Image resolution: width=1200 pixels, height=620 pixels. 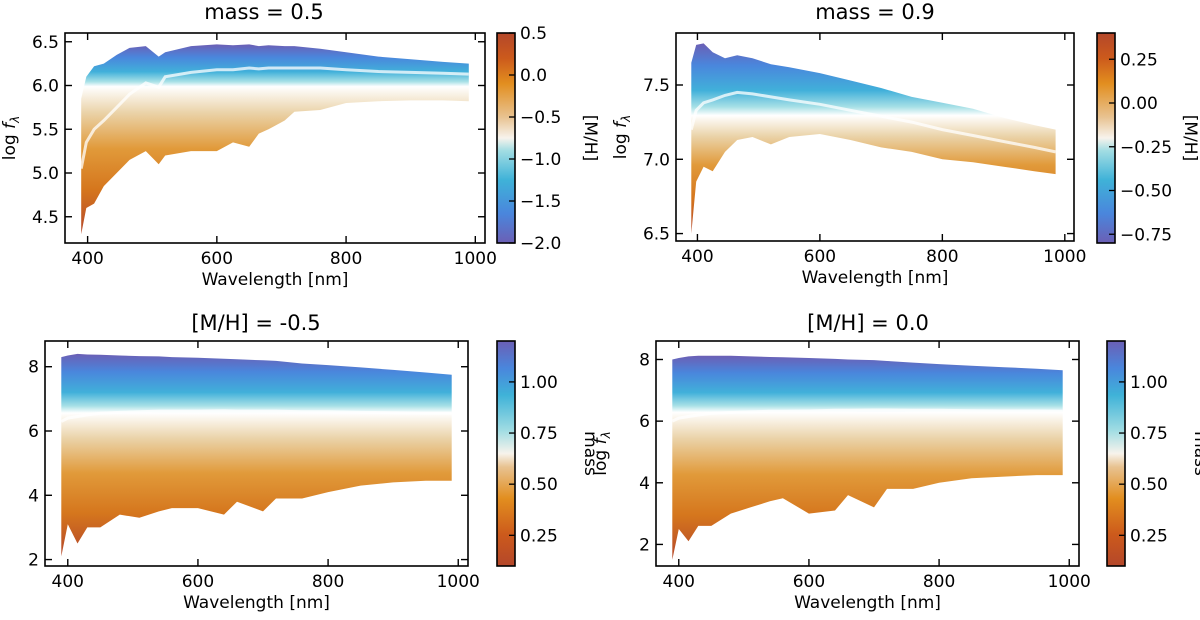 What do you see at coordinates (1139, 104) in the screenshot?
I see `colorbar-tick-label: 0.00` at bounding box center [1139, 104].